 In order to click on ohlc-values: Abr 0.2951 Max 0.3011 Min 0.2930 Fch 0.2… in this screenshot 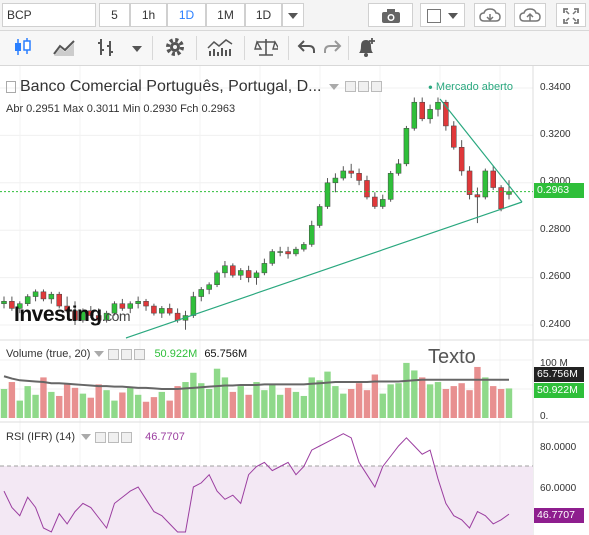, I will do `click(121, 109)`.